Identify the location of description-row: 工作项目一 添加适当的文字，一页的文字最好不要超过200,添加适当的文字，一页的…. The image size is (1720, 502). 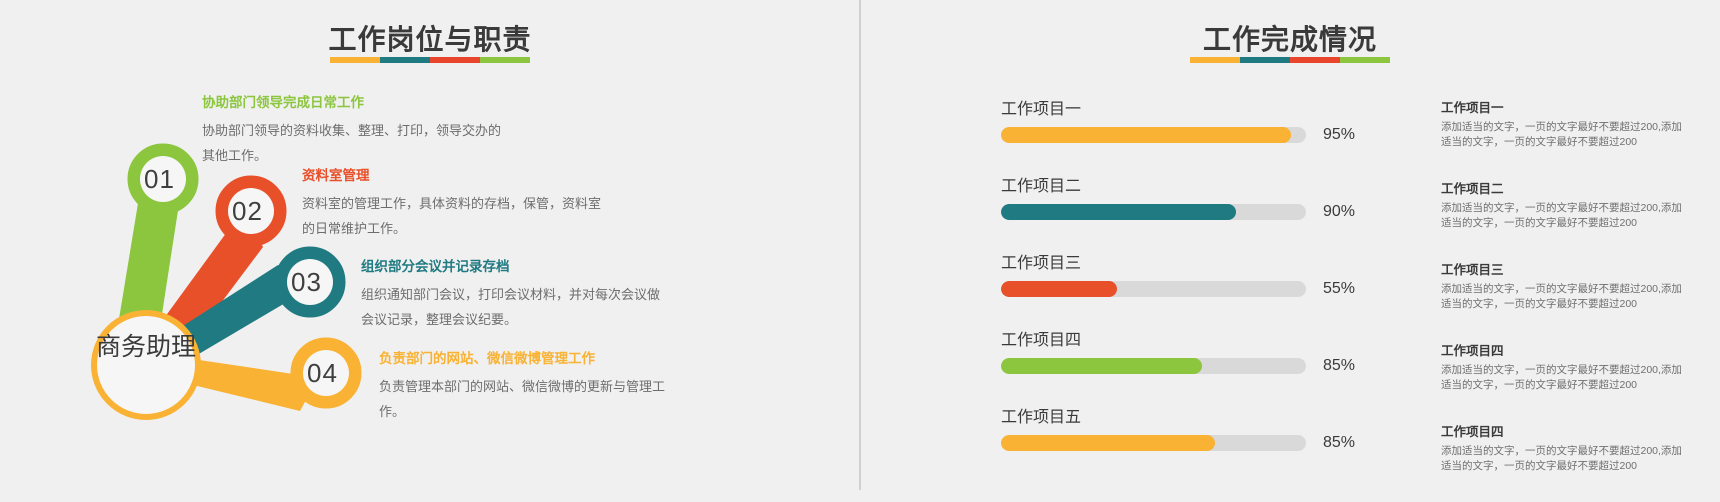
(1566, 123).